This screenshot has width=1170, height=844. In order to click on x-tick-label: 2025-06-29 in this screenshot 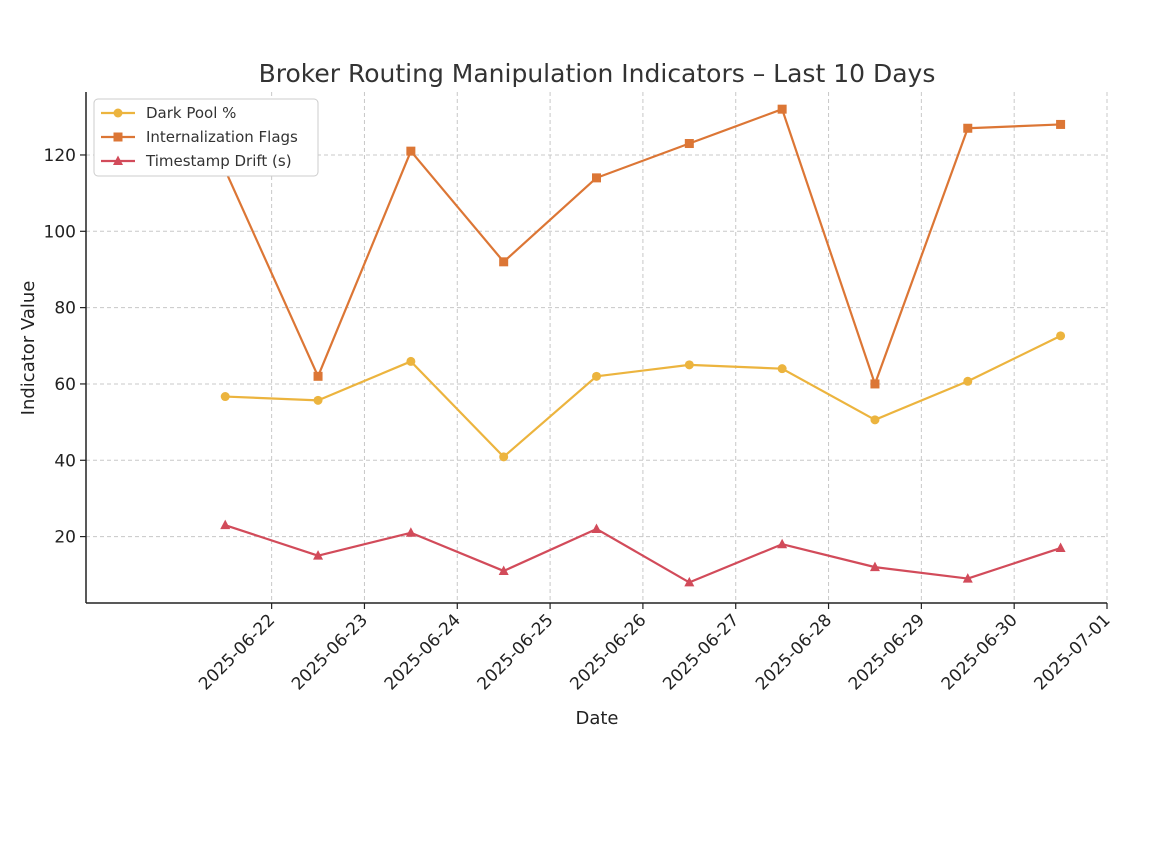, I will do `click(887, 652)`.